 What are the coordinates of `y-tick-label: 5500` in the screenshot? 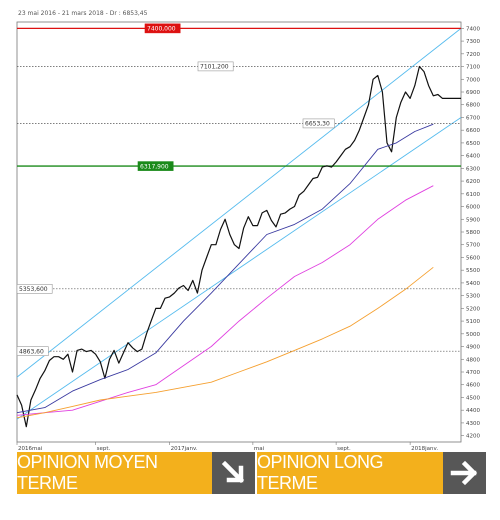 It's located at (473, 271).